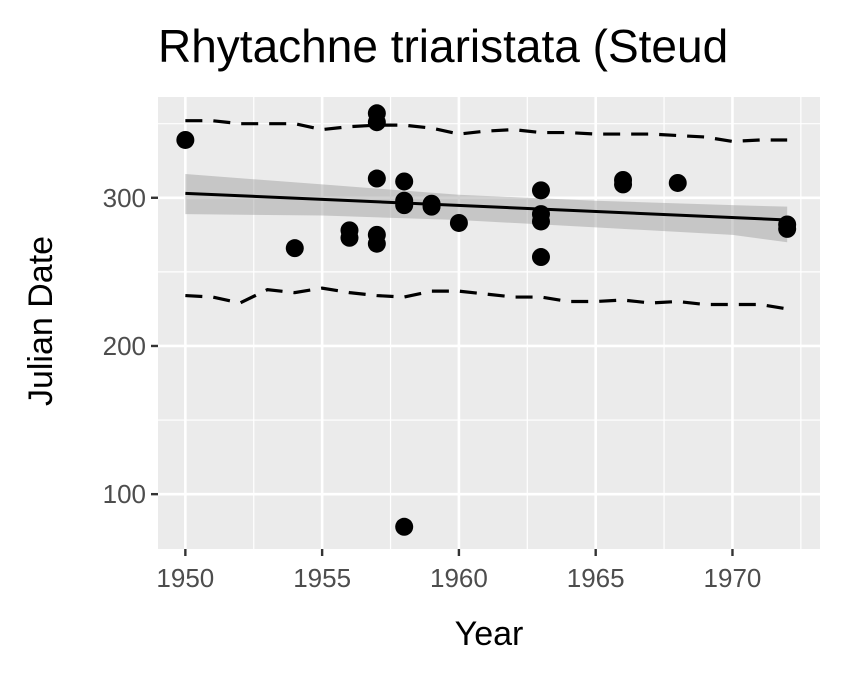 This screenshot has width=844, height=679. Describe the element at coordinates (489, 634) in the screenshot. I see `x-axis-label: Year` at that location.